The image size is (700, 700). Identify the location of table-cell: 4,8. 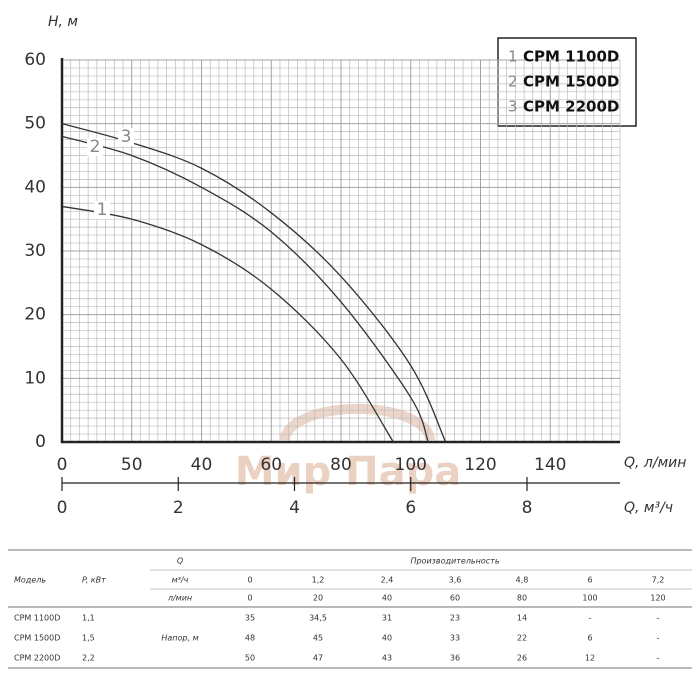
(522, 580).